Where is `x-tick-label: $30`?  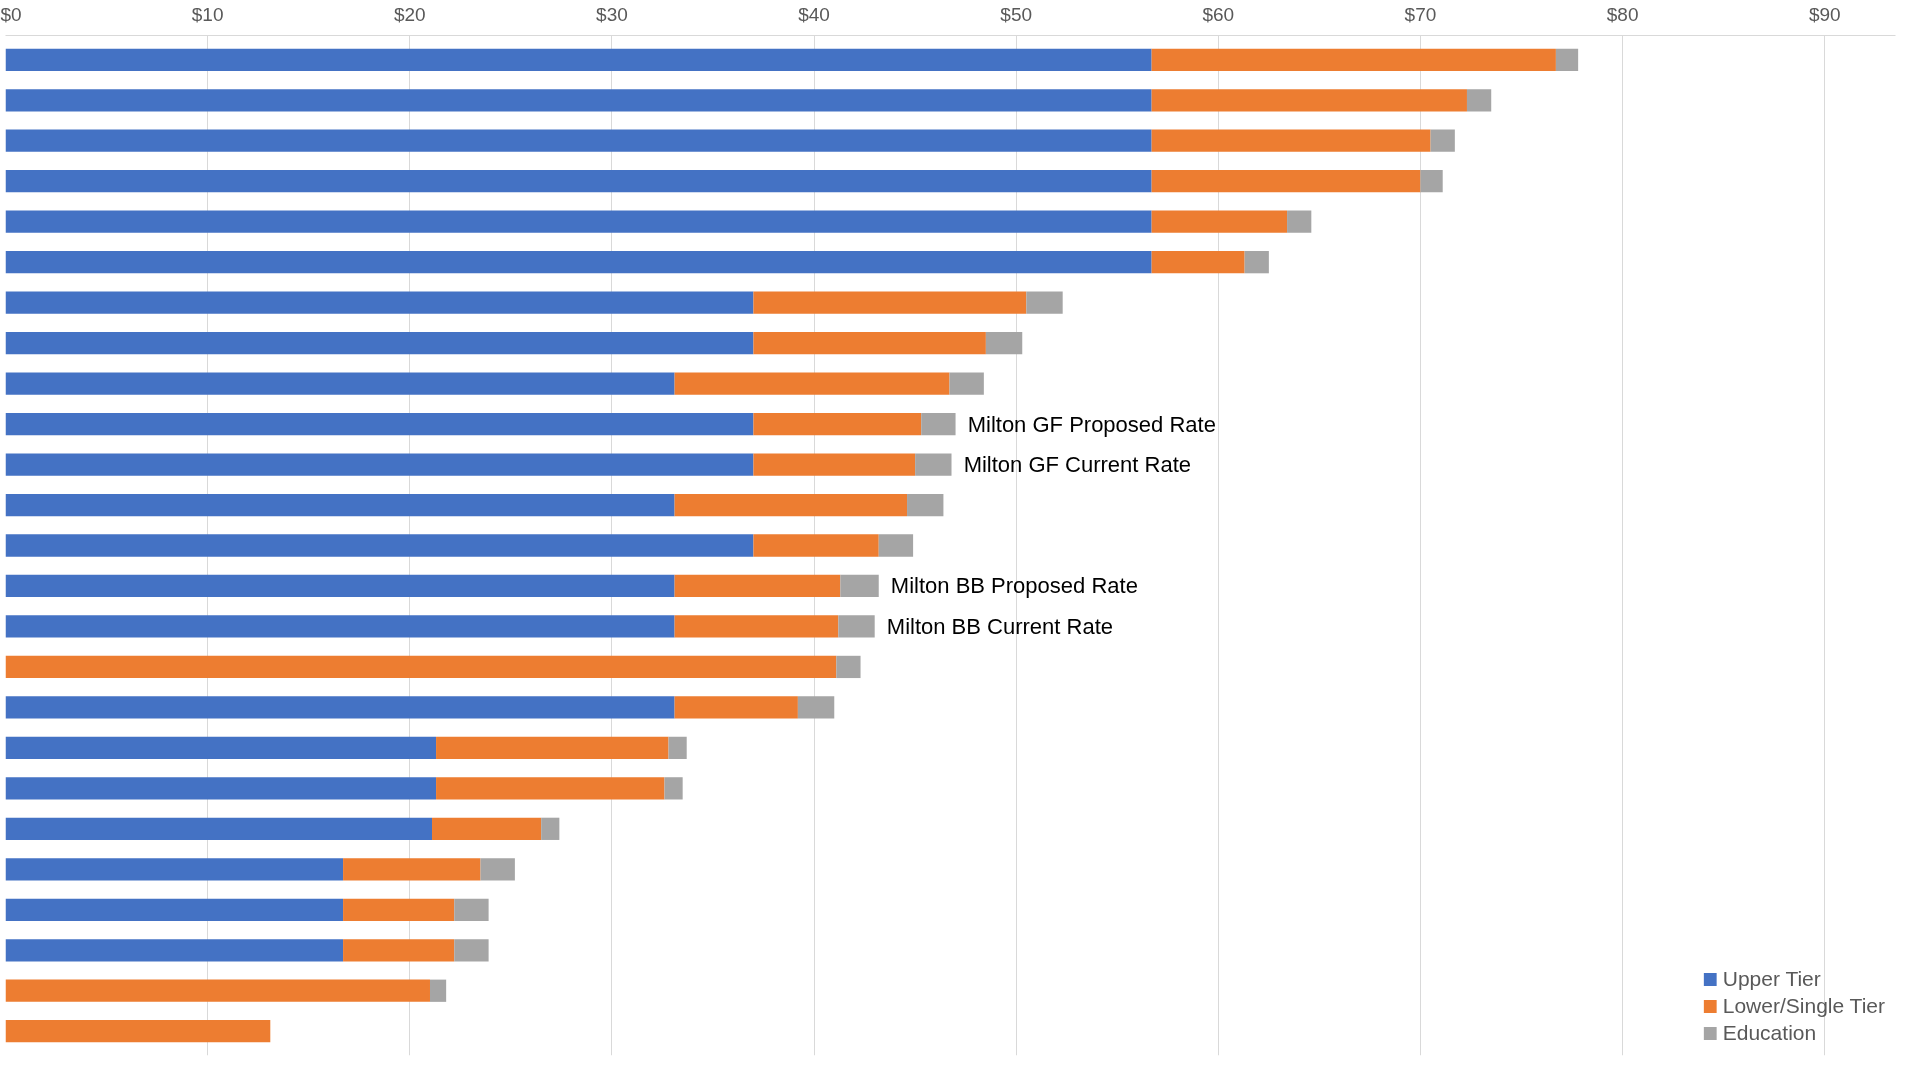 x-tick-label: $30 is located at coordinates (612, 14).